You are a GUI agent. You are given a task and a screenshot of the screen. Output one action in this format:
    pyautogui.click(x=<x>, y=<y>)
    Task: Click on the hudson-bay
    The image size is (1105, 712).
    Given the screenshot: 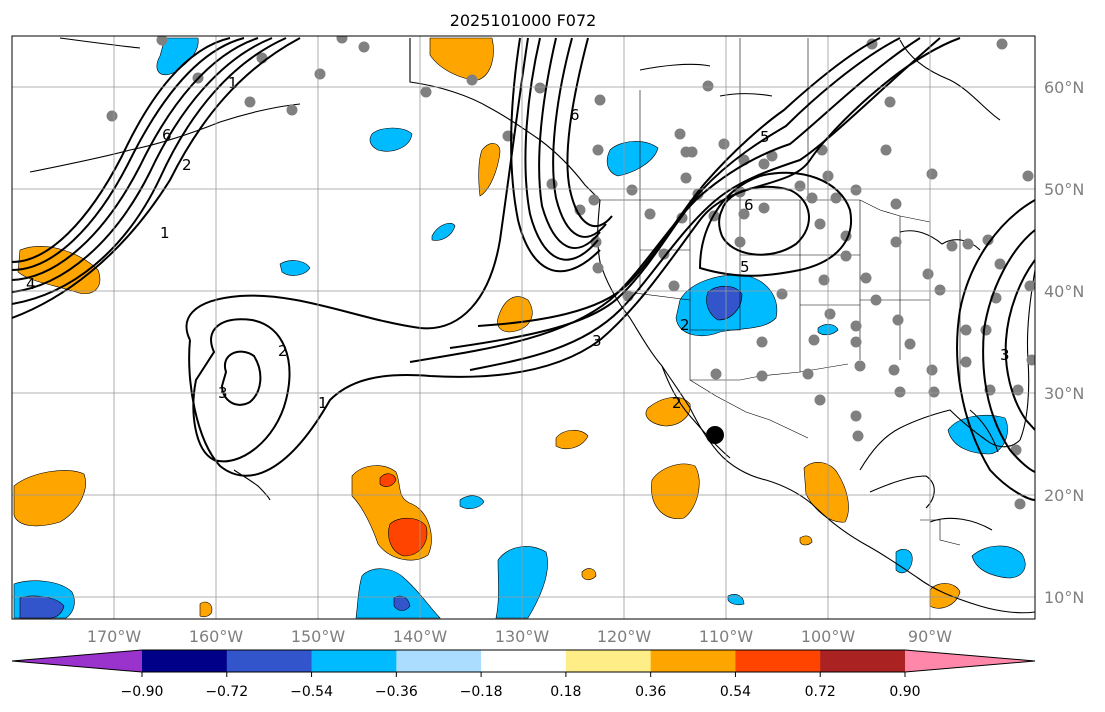 What is the action you would take?
    pyautogui.click(x=950, y=80)
    